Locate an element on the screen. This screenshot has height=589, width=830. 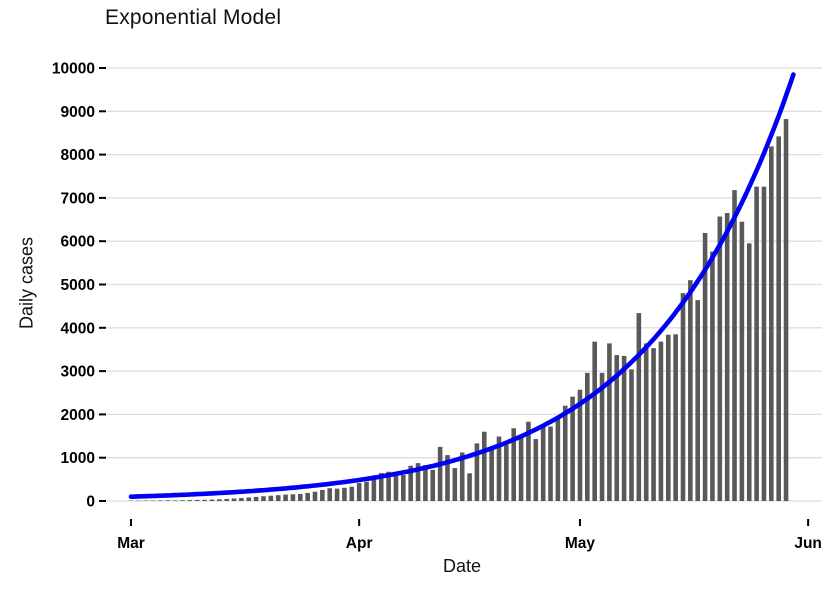
y-tick-label: 1000 is located at coordinates (78, 458).